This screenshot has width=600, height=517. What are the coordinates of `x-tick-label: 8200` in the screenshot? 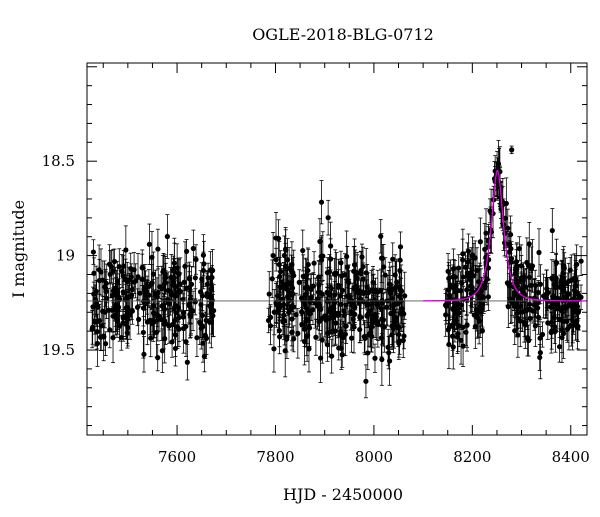 It's located at (472, 457).